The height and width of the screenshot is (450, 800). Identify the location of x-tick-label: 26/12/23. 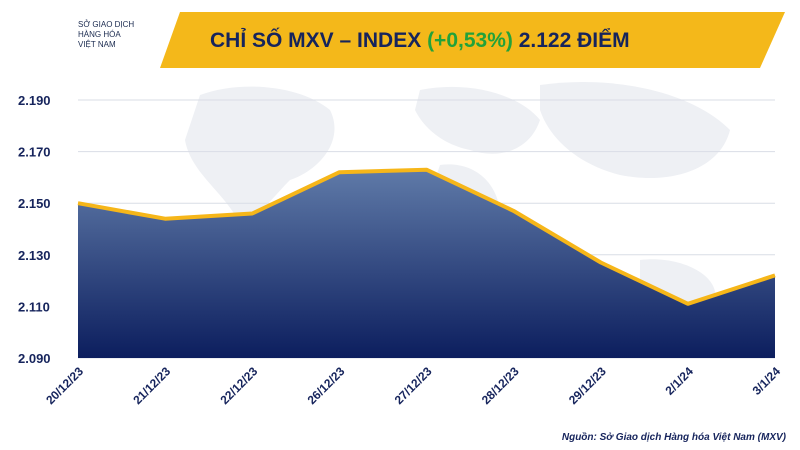
(326, 385).